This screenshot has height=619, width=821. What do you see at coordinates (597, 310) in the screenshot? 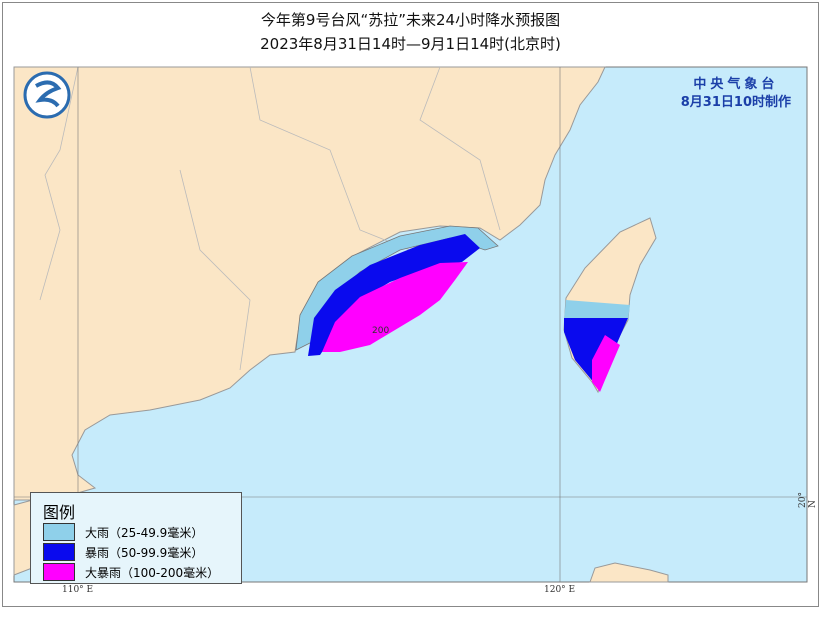
I see `taiwan-rain-heavy` at bounding box center [597, 310].